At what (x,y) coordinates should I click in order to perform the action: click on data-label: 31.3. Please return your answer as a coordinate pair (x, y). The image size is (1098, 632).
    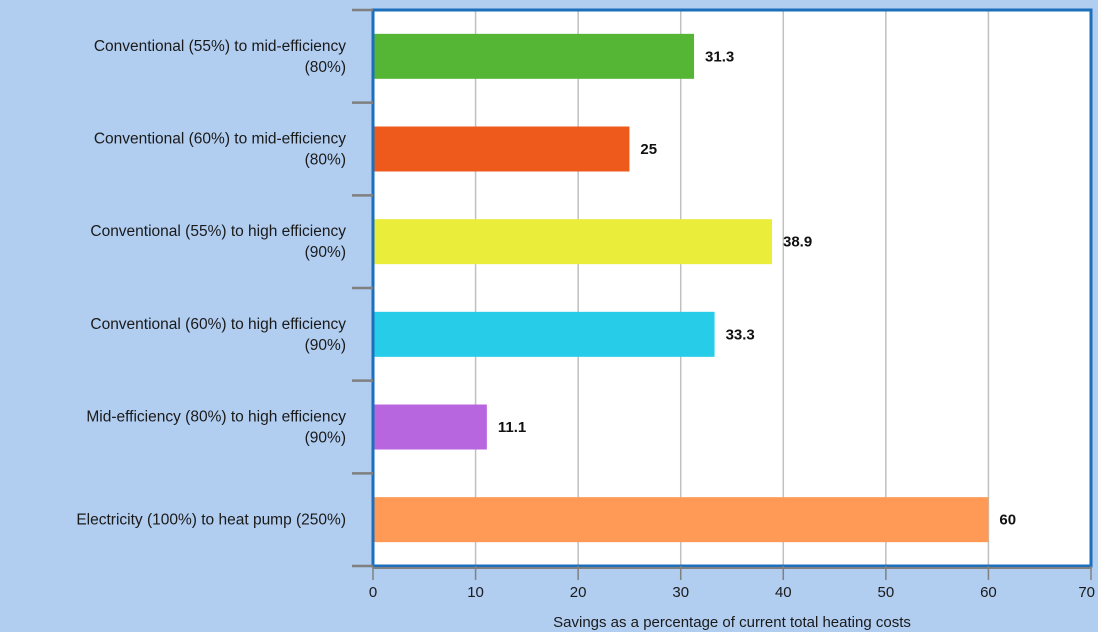
    Looking at the image, I should click on (719, 56).